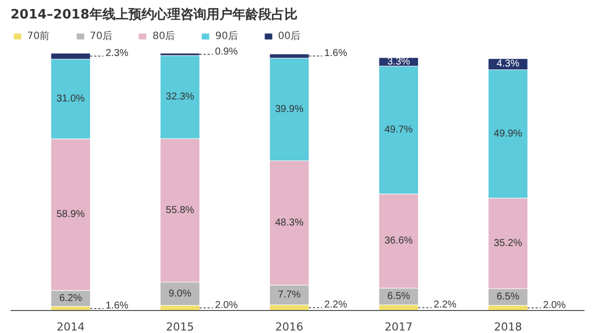 The height and width of the screenshot is (333, 594). I want to click on data-label: 2.3%, so click(117, 54).